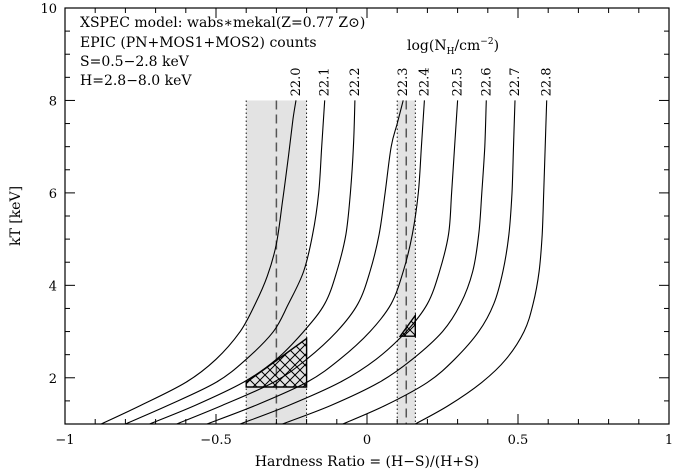  I want to click on x-tick-label: −0.5, so click(216, 440).